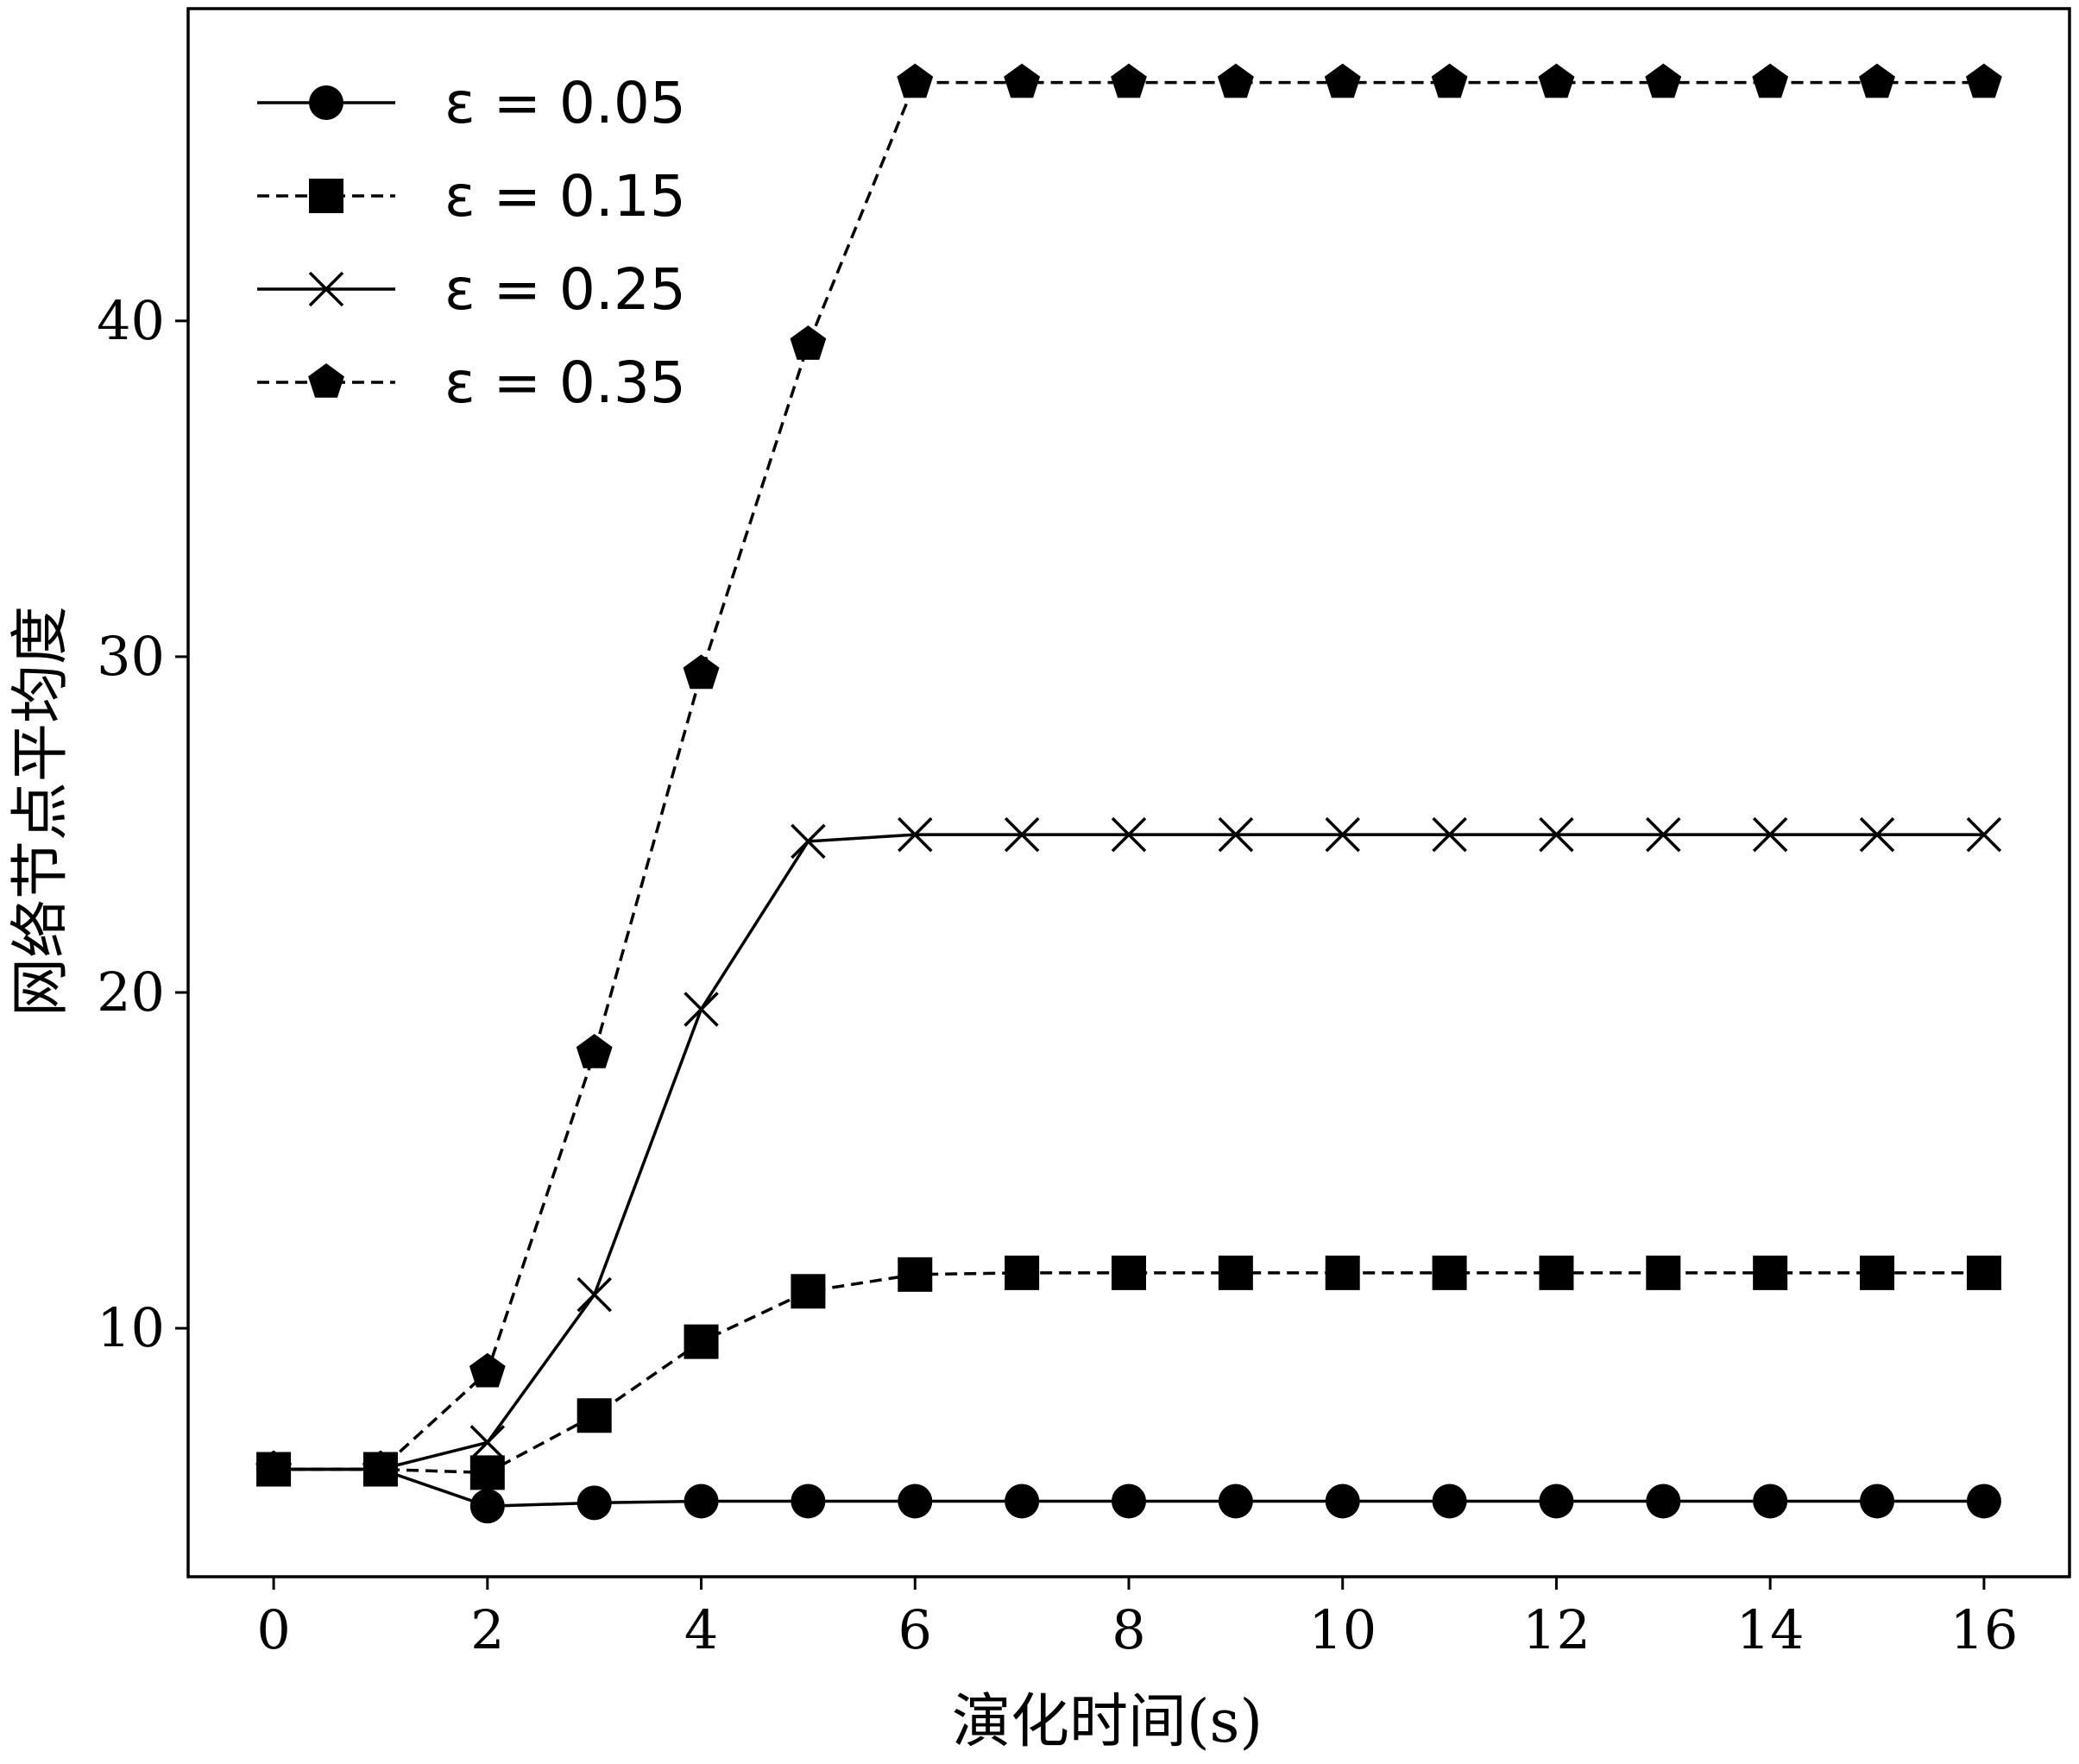 This screenshot has width=2079, height=1764. What do you see at coordinates (565, 103) in the screenshot?
I see `legend-label-0: ε = 0.05` at bounding box center [565, 103].